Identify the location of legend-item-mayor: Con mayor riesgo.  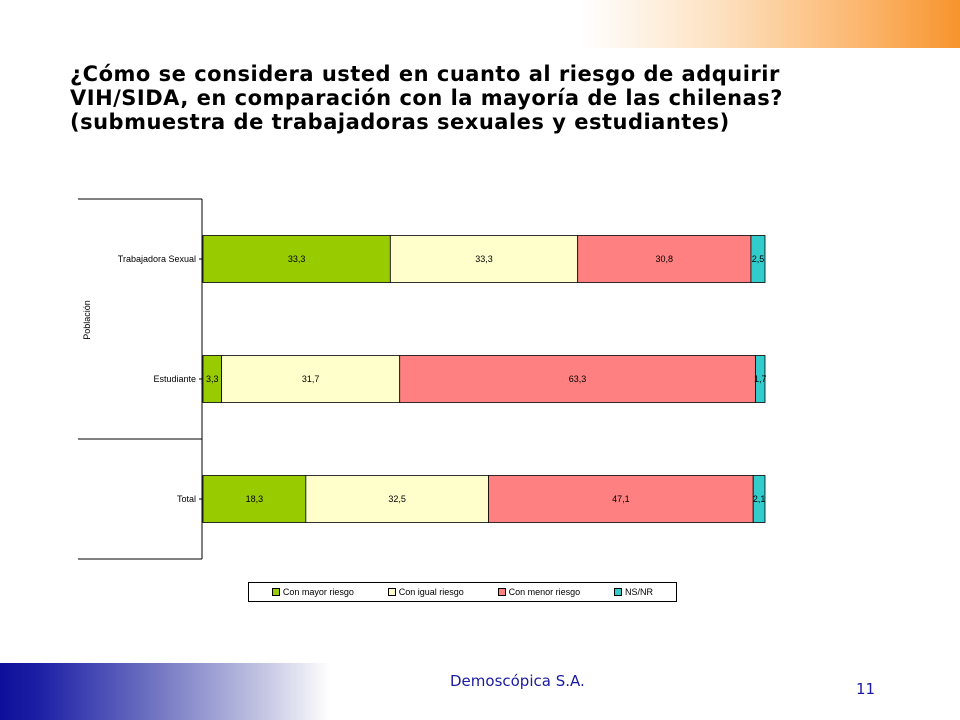
(312, 592).